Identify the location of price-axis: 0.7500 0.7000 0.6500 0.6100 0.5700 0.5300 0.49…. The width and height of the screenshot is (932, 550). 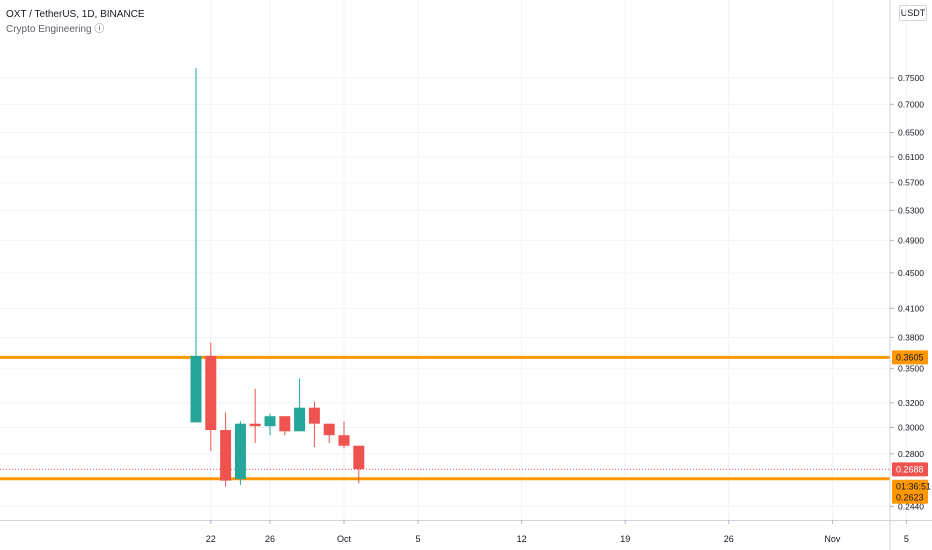
(907, 292).